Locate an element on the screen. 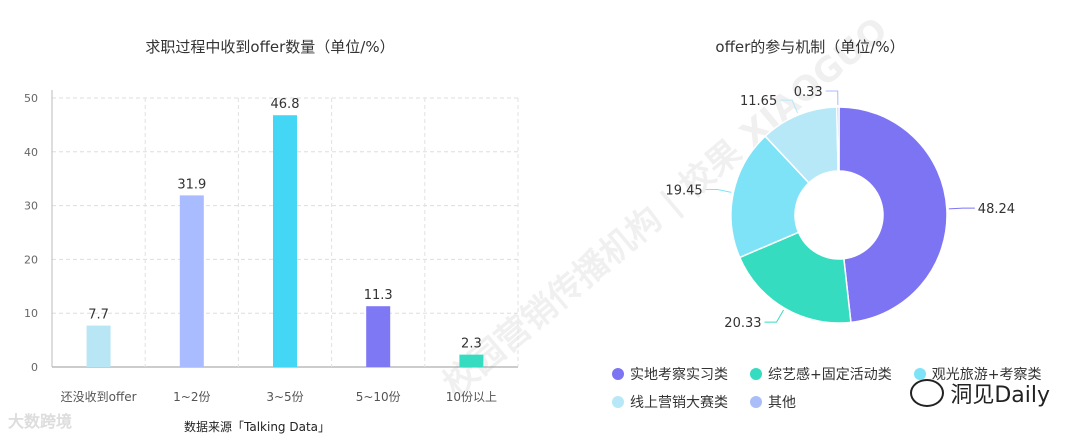  legend-row: 实地考察实习类 综艺感+固定活动类 观光旅游+考察类 is located at coordinates (846, 374).